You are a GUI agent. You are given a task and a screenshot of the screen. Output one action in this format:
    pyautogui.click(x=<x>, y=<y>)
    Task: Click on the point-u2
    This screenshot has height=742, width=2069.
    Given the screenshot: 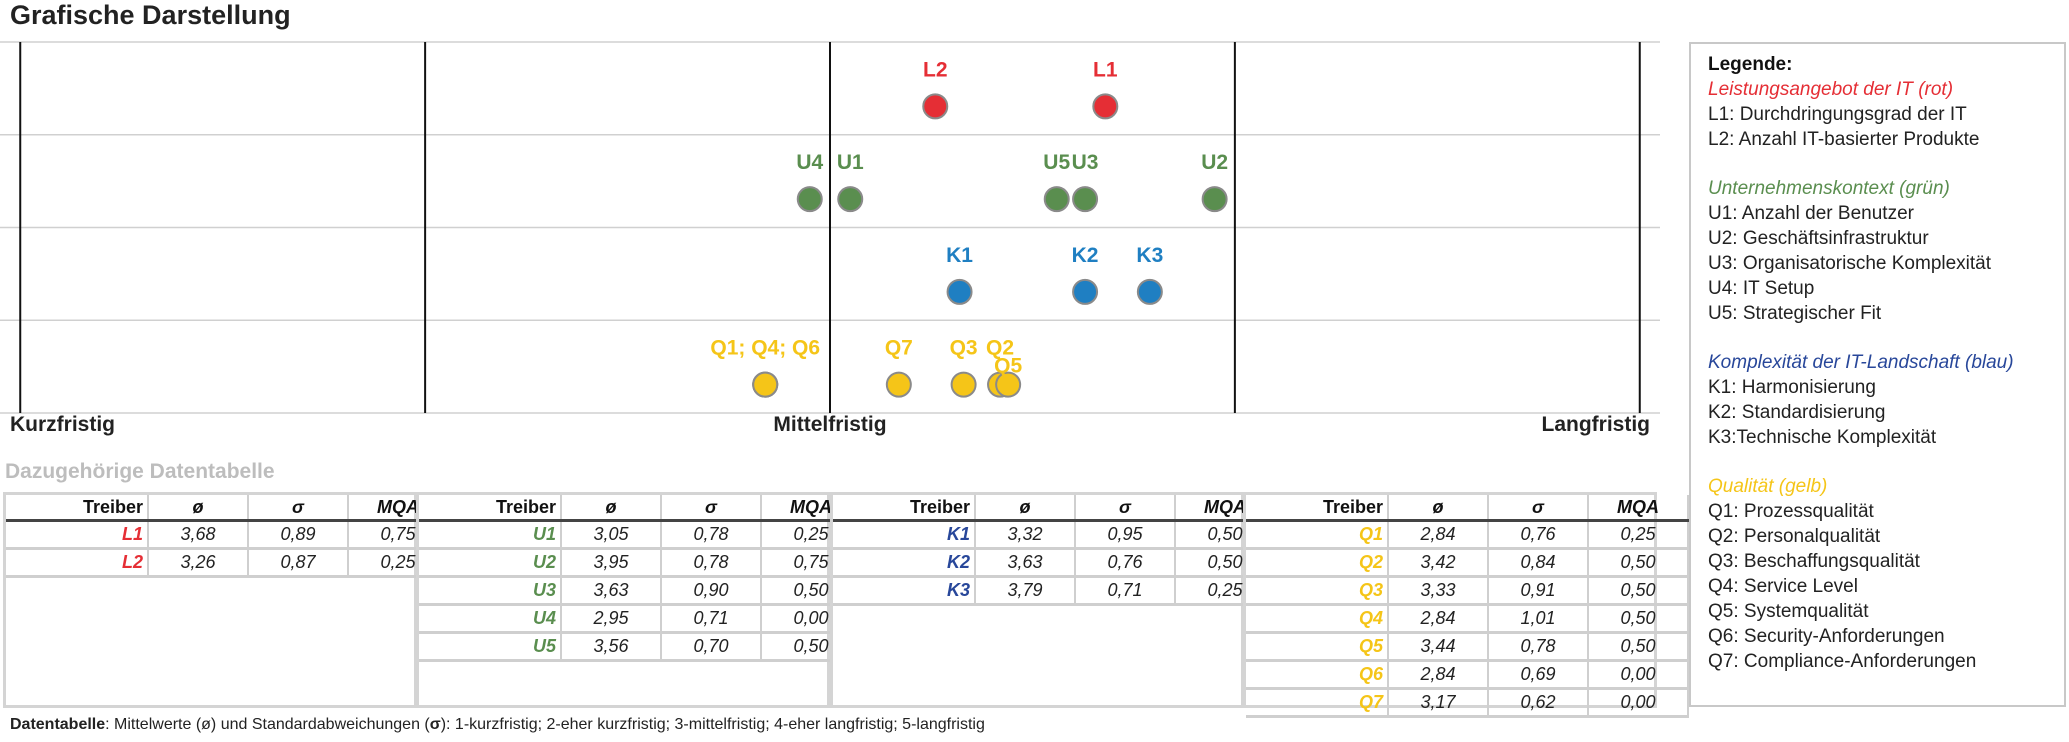 What is the action you would take?
    pyautogui.click(x=1214, y=199)
    